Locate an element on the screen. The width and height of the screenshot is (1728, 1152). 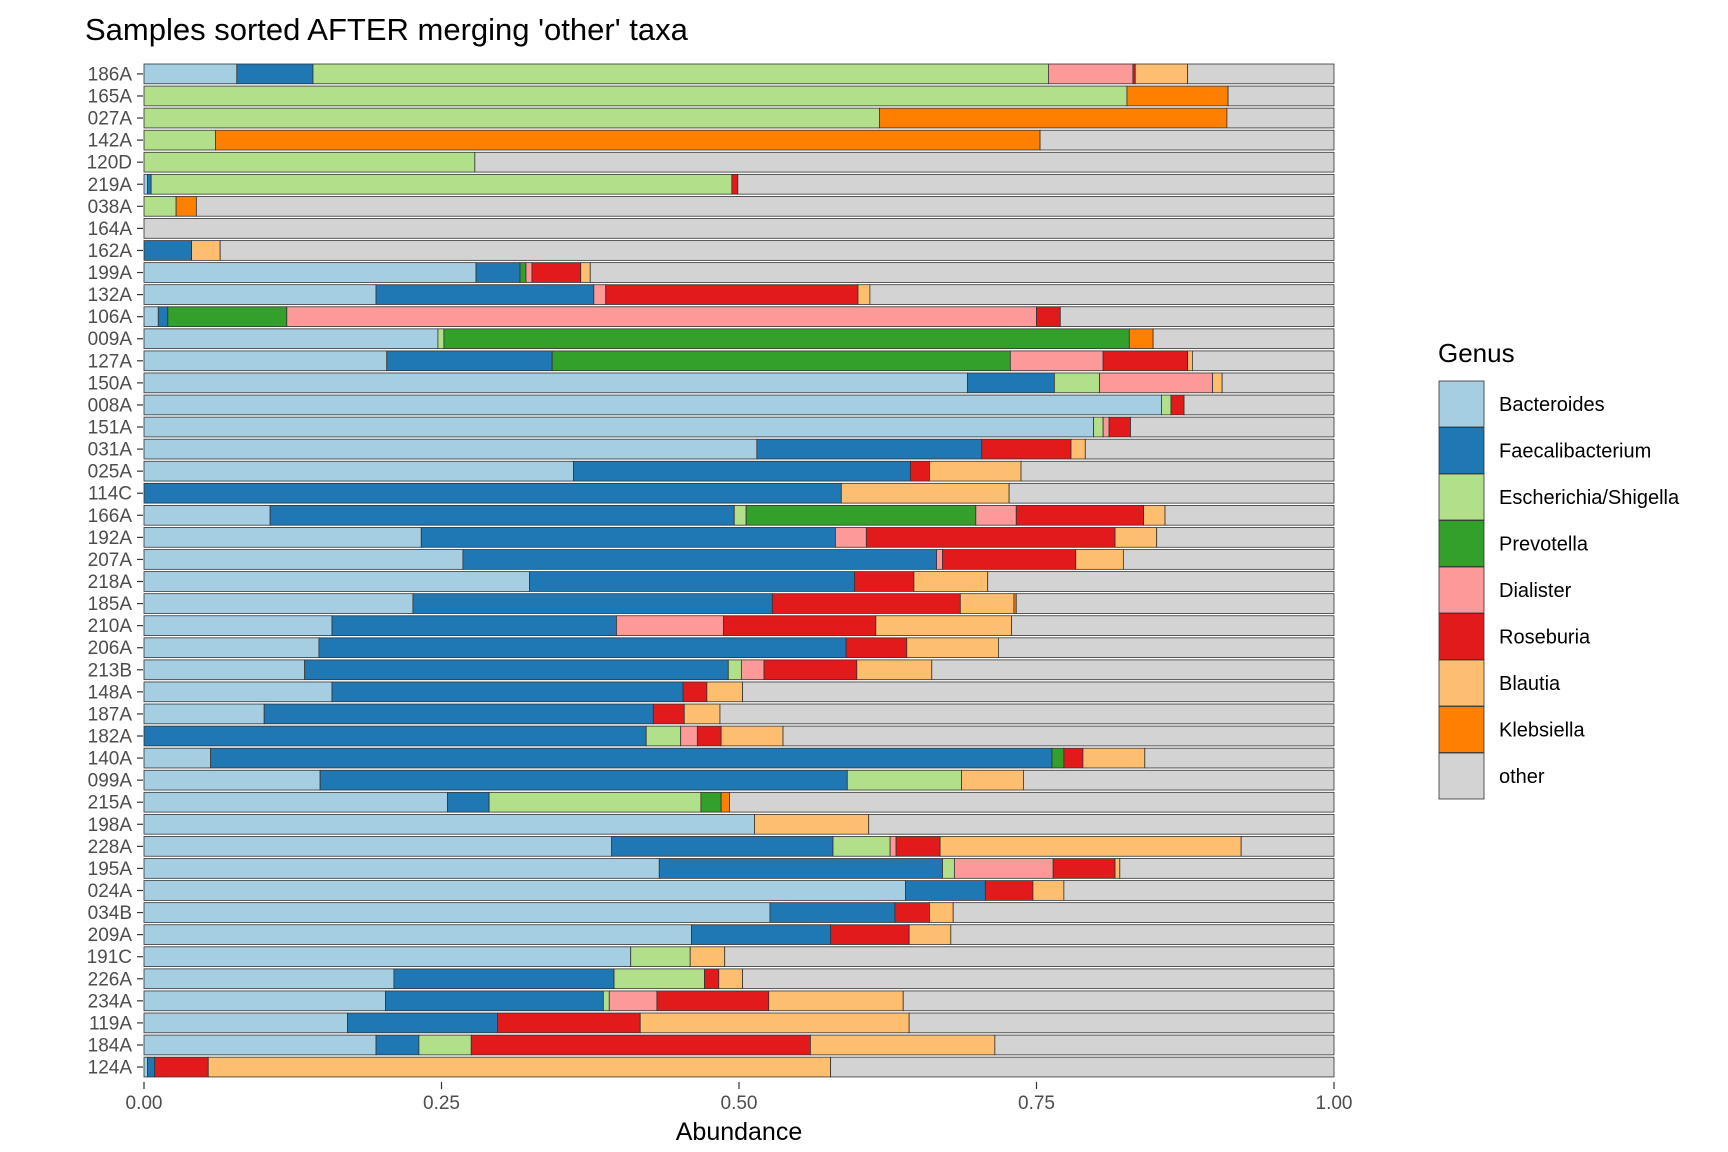
bar-192A-dialister is located at coordinates (850, 537).